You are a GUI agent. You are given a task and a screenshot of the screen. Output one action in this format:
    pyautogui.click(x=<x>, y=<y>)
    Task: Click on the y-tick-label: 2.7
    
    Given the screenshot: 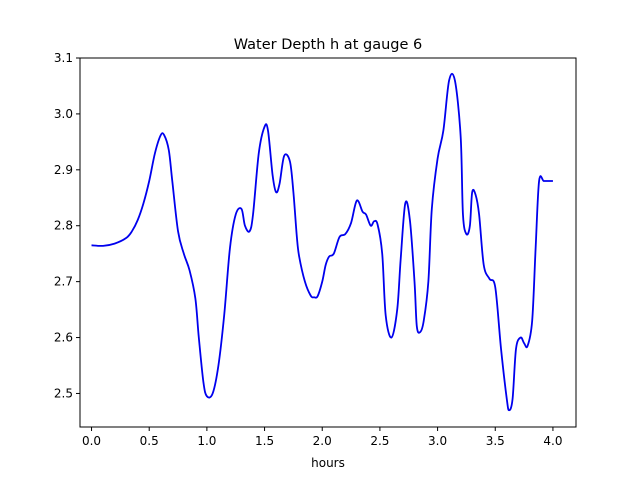 What is the action you would take?
    pyautogui.click(x=63, y=282)
    